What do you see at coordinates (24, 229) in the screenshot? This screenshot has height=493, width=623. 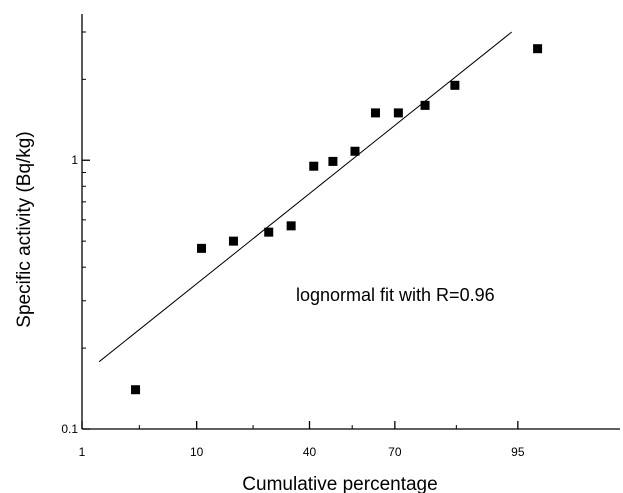 I see `y-axis-title: Specific activity (Bq/kg)` at bounding box center [24, 229].